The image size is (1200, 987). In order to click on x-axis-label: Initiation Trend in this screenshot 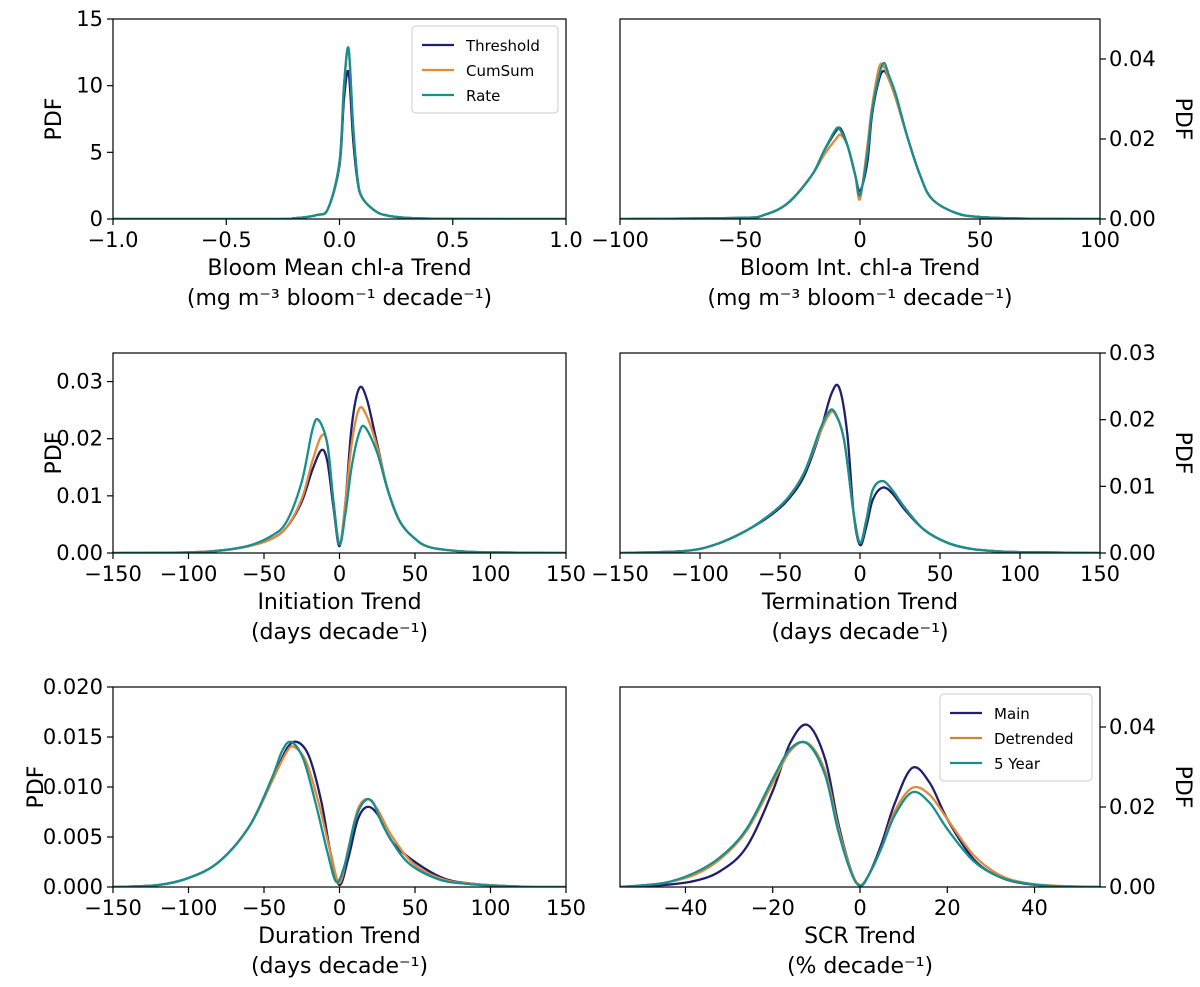, I will do `click(339, 602)`.